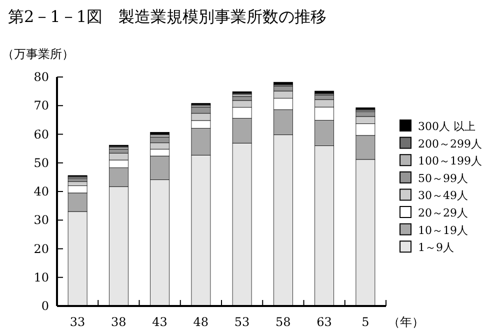  Describe the element at coordinates (443, 213) in the screenshot. I see `legend-label: 20～29人` at that location.